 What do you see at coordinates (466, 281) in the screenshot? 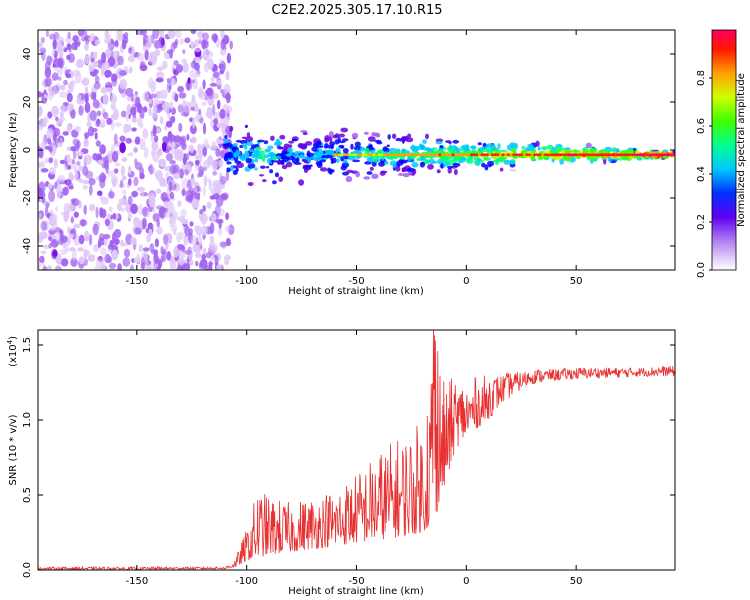
I see `spectrogram-x-tick-label: 0` at bounding box center [466, 281].